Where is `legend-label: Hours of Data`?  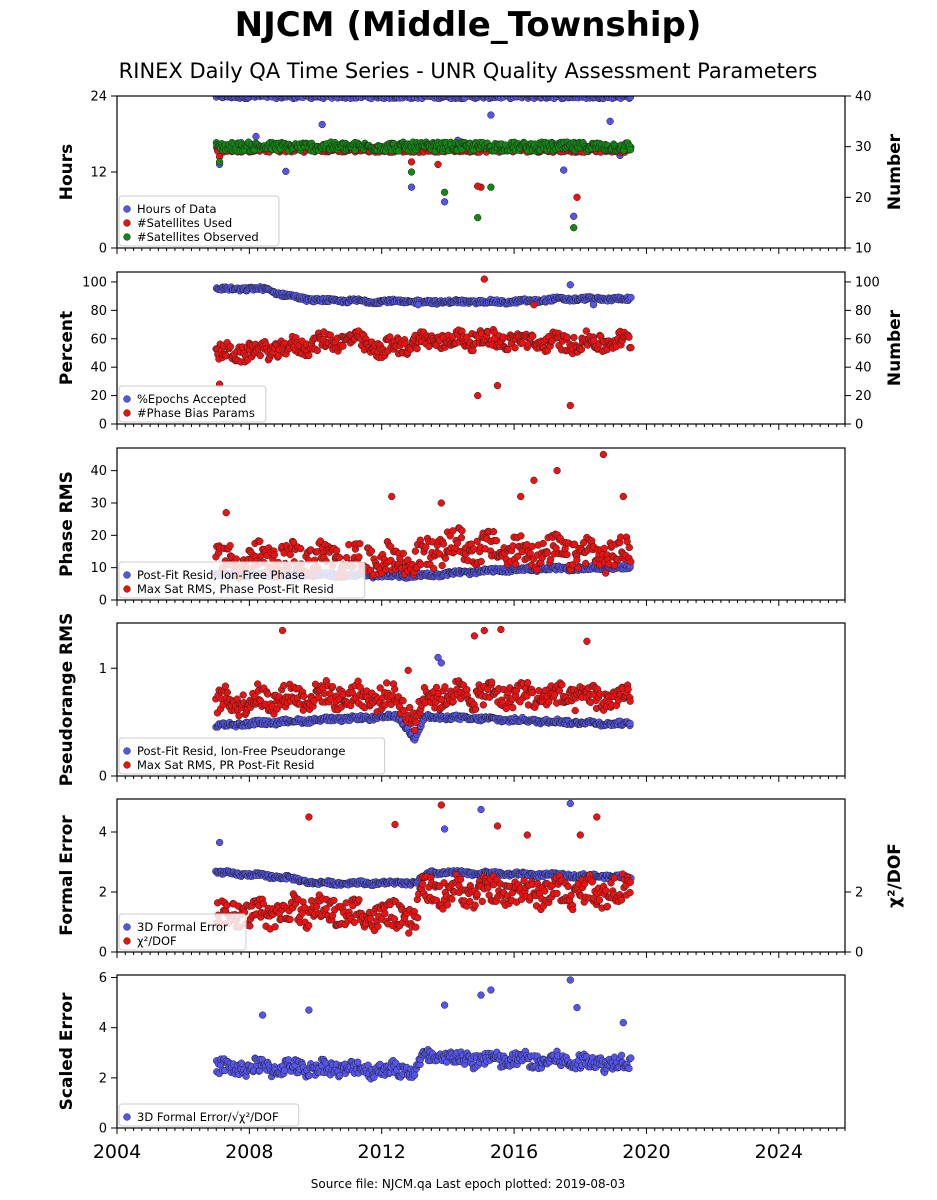
legend-label: Hours of Data is located at coordinates (177, 209).